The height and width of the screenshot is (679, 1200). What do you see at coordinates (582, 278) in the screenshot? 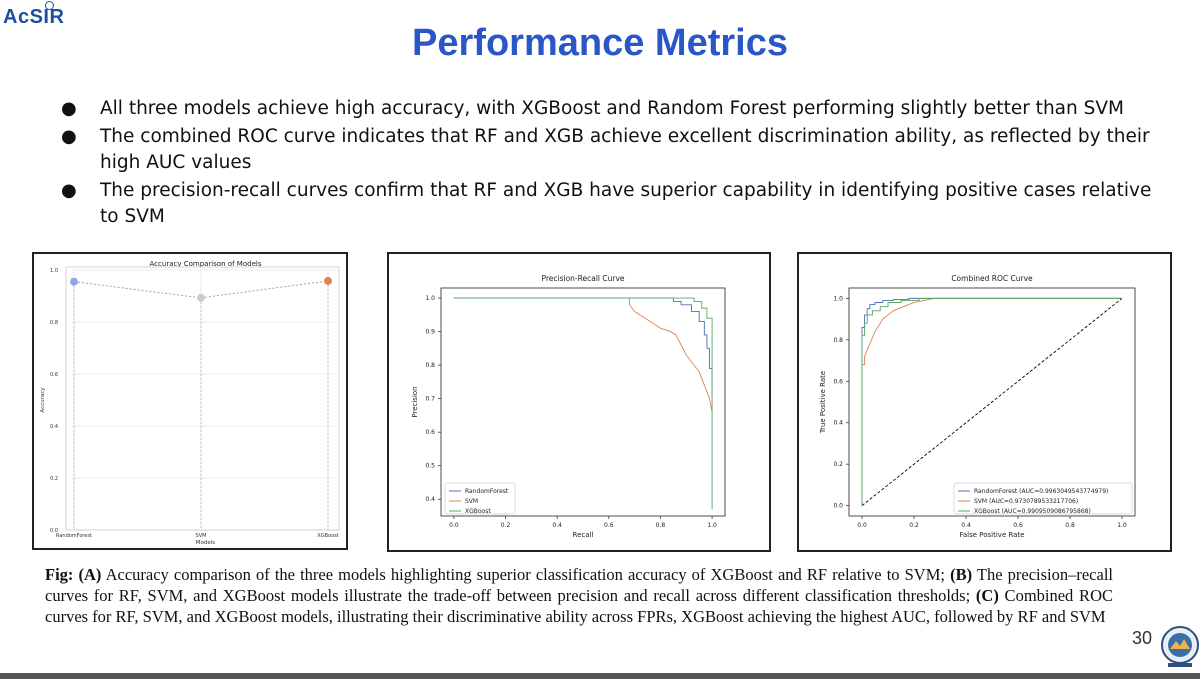
I see `chart-title: Precision-Recall Curve` at bounding box center [582, 278].